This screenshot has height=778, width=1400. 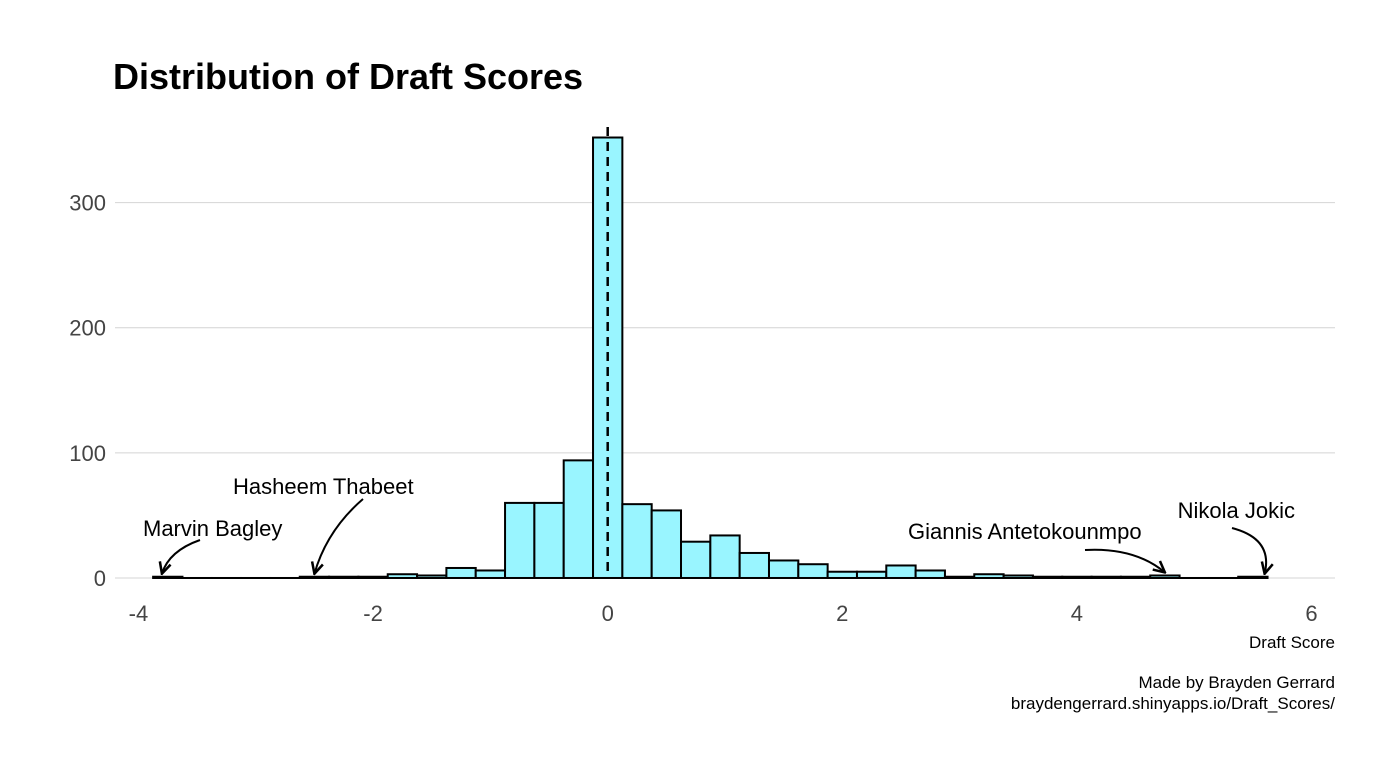 I want to click on x-tick-label: 4, so click(x=1077, y=613).